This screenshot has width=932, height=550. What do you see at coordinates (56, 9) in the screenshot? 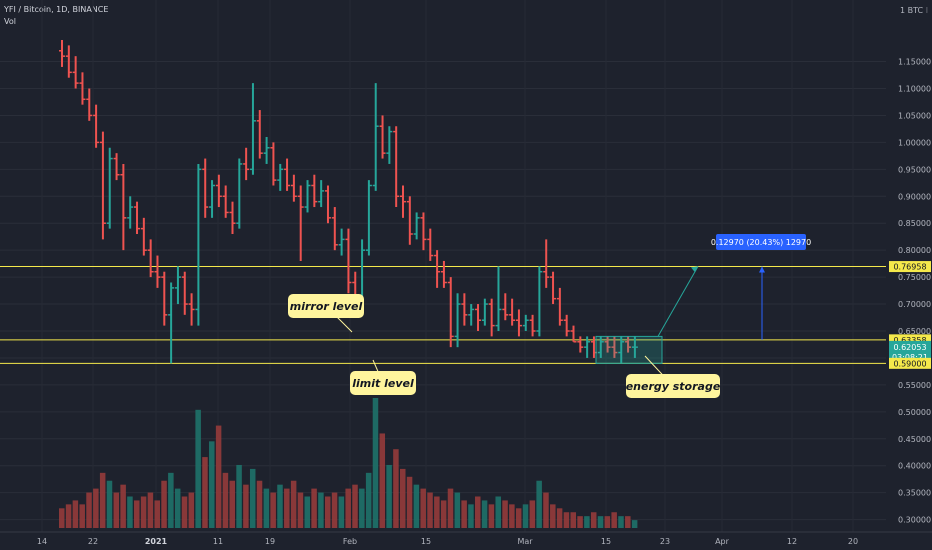
I see `symbol-title: YFI / Bitcoin, 1D, BINANCE` at bounding box center [56, 9].